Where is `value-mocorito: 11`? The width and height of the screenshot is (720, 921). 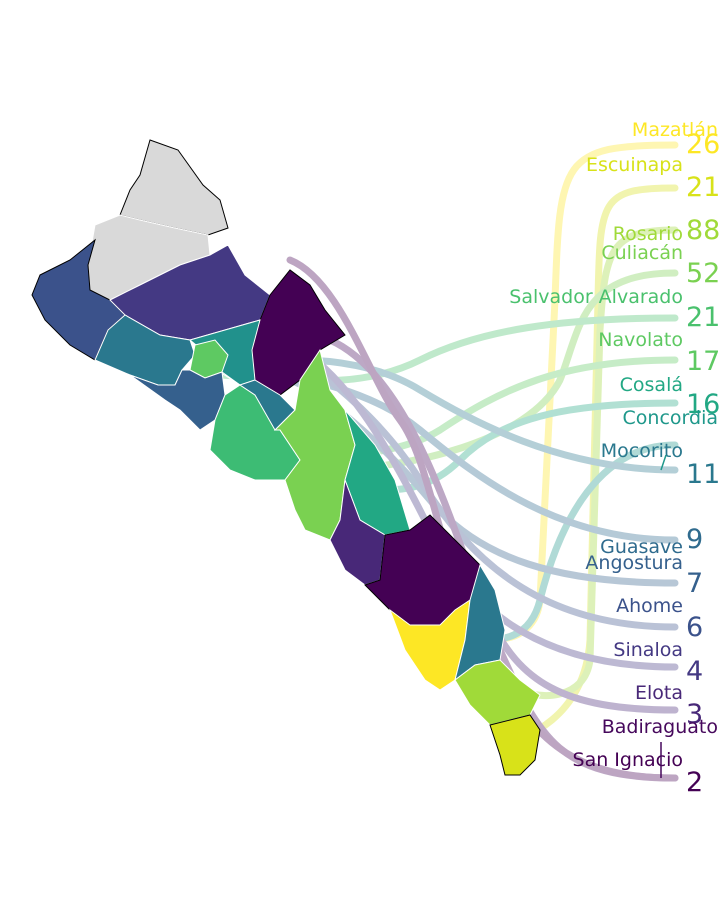
value-mocorito: 11 is located at coordinates (703, 474).